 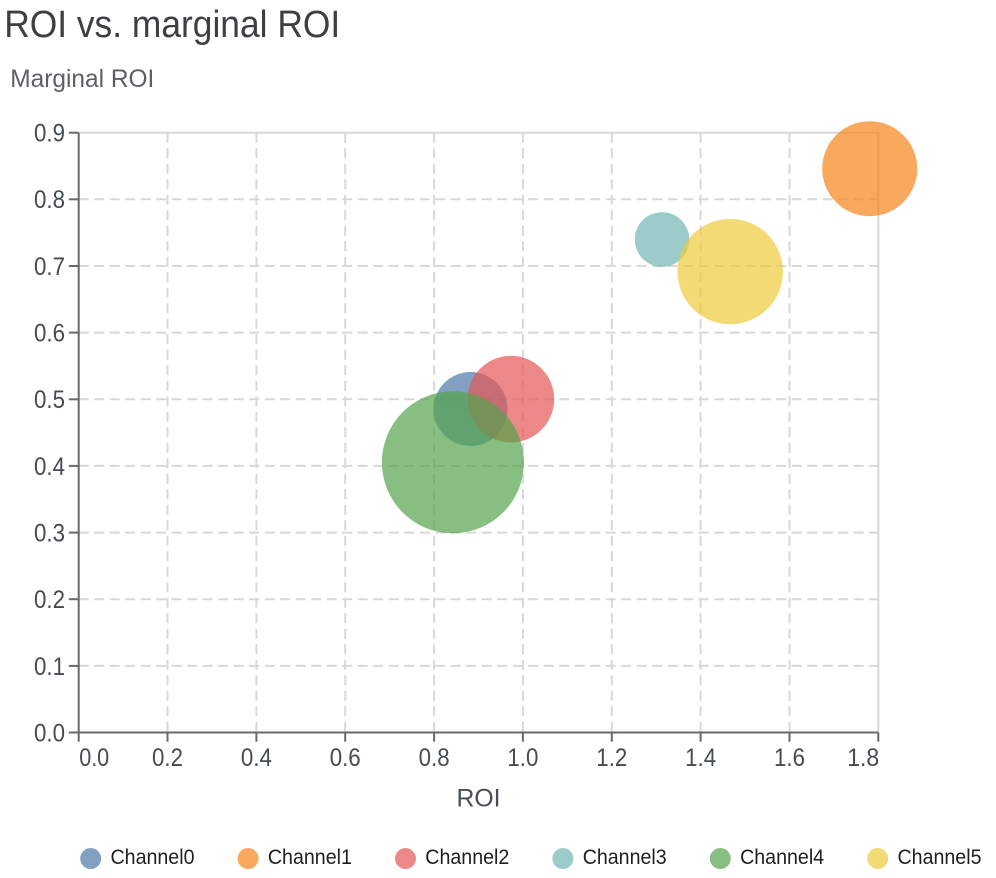 I want to click on svg-text: 0.1, so click(x=49, y=667).